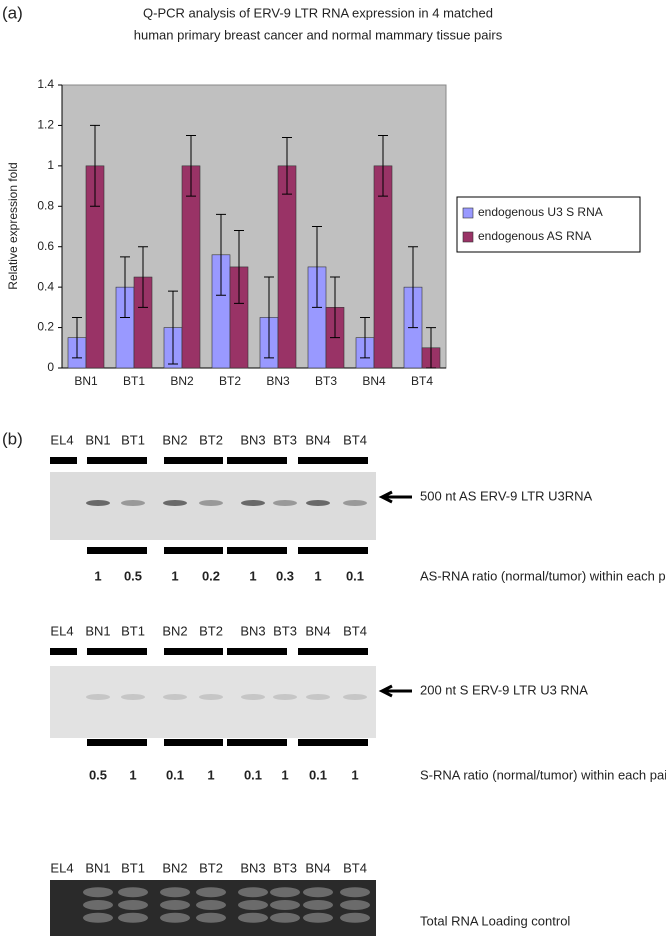 This screenshot has width=666, height=942. What do you see at coordinates (395, 497) in the screenshot?
I see `arrow` at bounding box center [395, 497].